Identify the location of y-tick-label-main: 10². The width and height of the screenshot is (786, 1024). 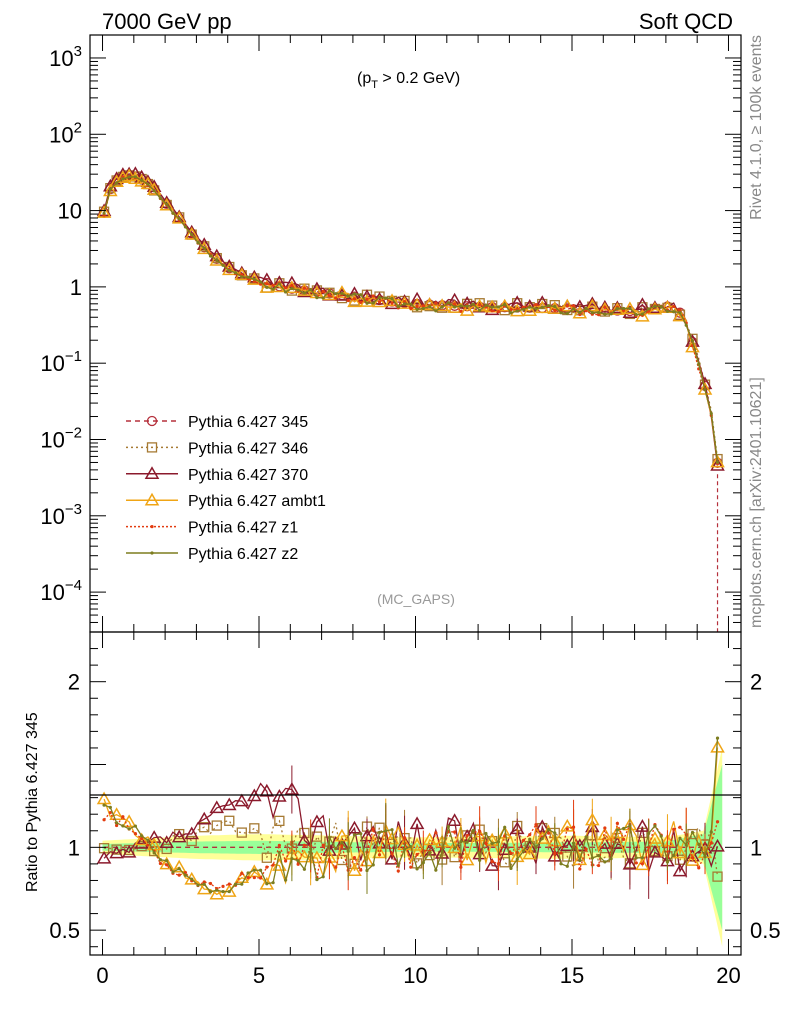
(65, 133).